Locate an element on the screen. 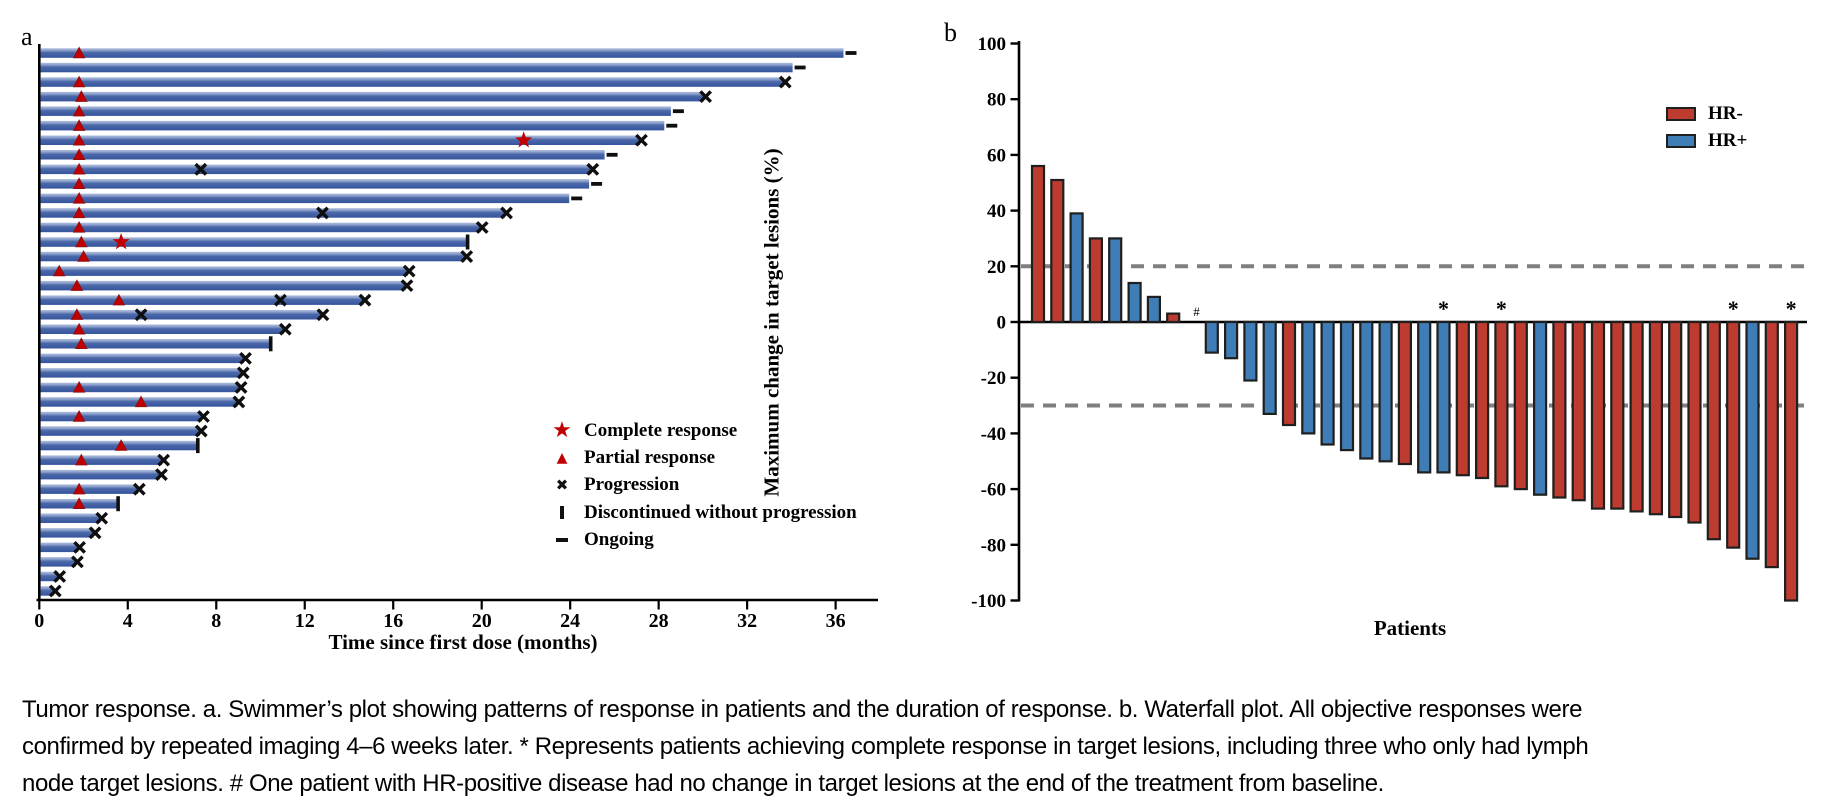 The image size is (1835, 803). waterfall-y-tick-label: -60 is located at coordinates (993, 490).